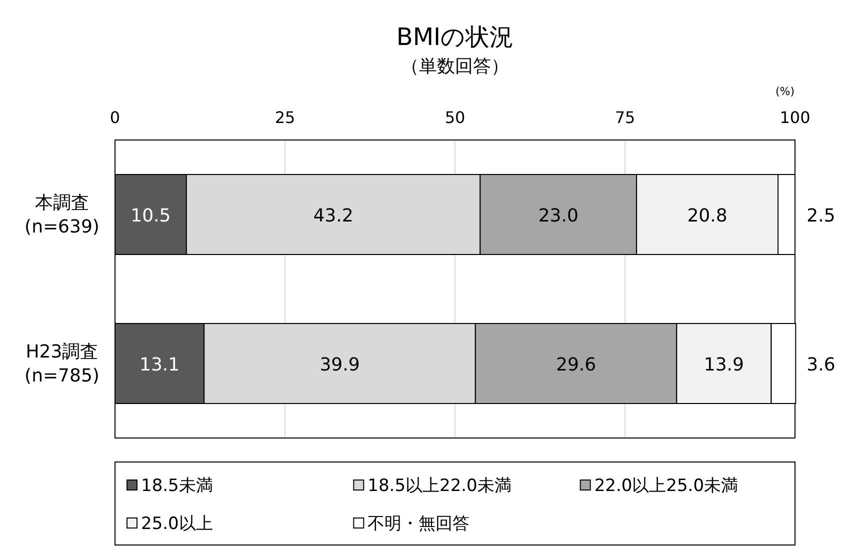  I want to click on chart-subtitle: （単数回答）, so click(455, 66).